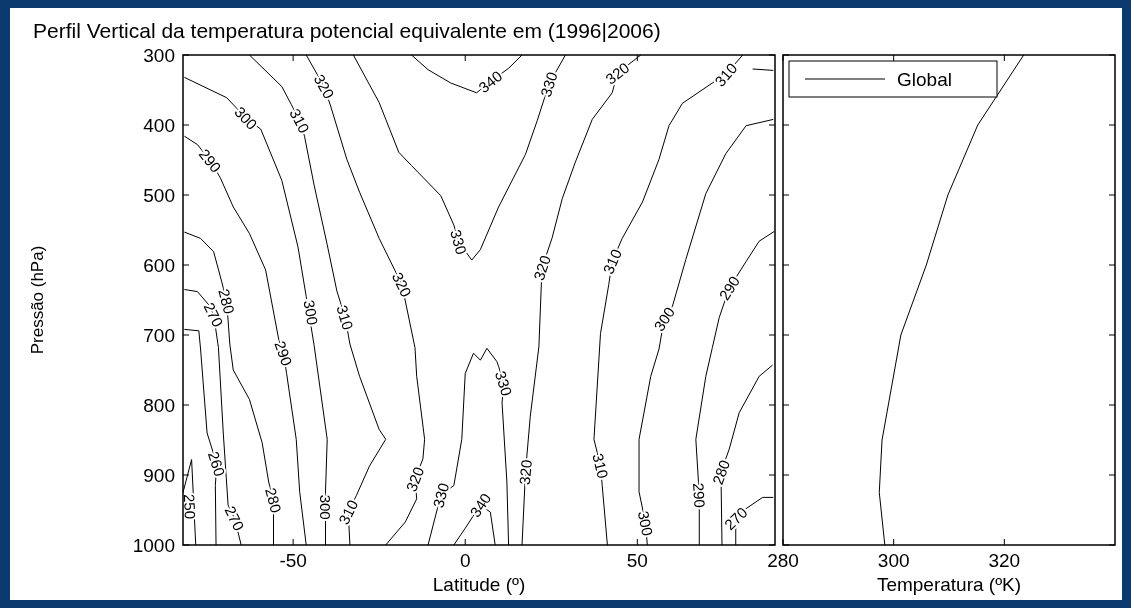 The height and width of the screenshot is (608, 1131). What do you see at coordinates (159, 195) in the screenshot?
I see `y-tick-label: 500` at bounding box center [159, 195].